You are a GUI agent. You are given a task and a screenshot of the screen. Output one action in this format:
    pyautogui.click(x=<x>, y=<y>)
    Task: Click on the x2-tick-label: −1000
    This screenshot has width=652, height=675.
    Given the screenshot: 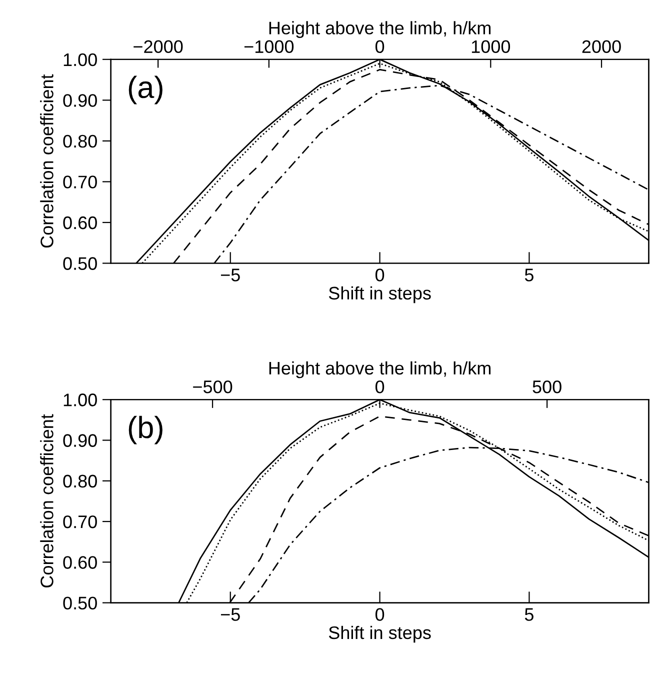 What is the action you would take?
    pyautogui.click(x=269, y=47)
    